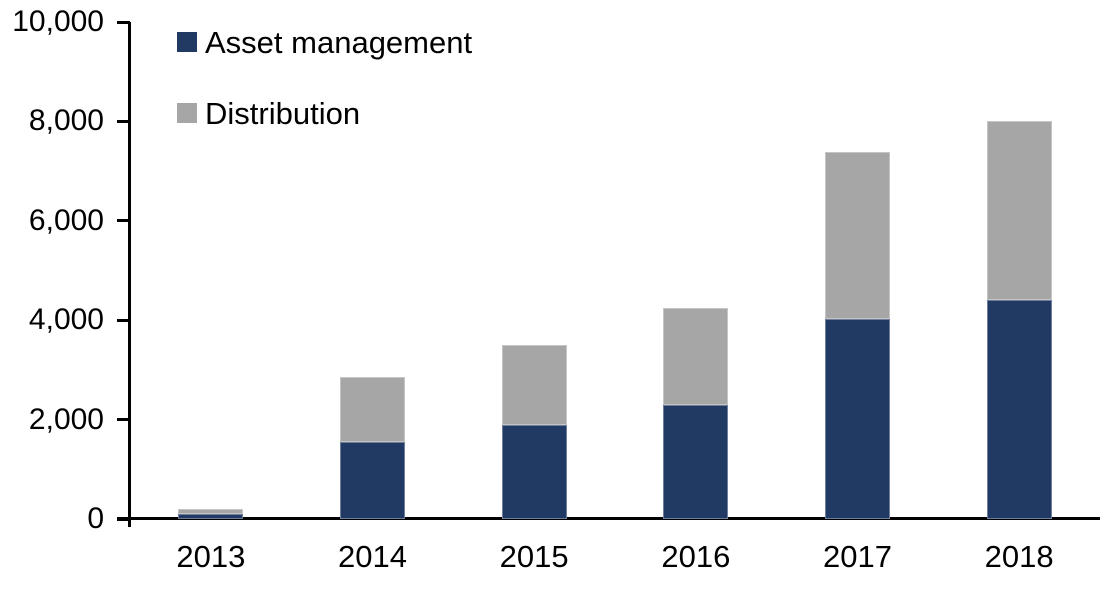 Image resolution: width=1102 pixels, height=594 pixels. What do you see at coordinates (95, 518) in the screenshot?
I see `y-axis-tick-label: 0` at bounding box center [95, 518].